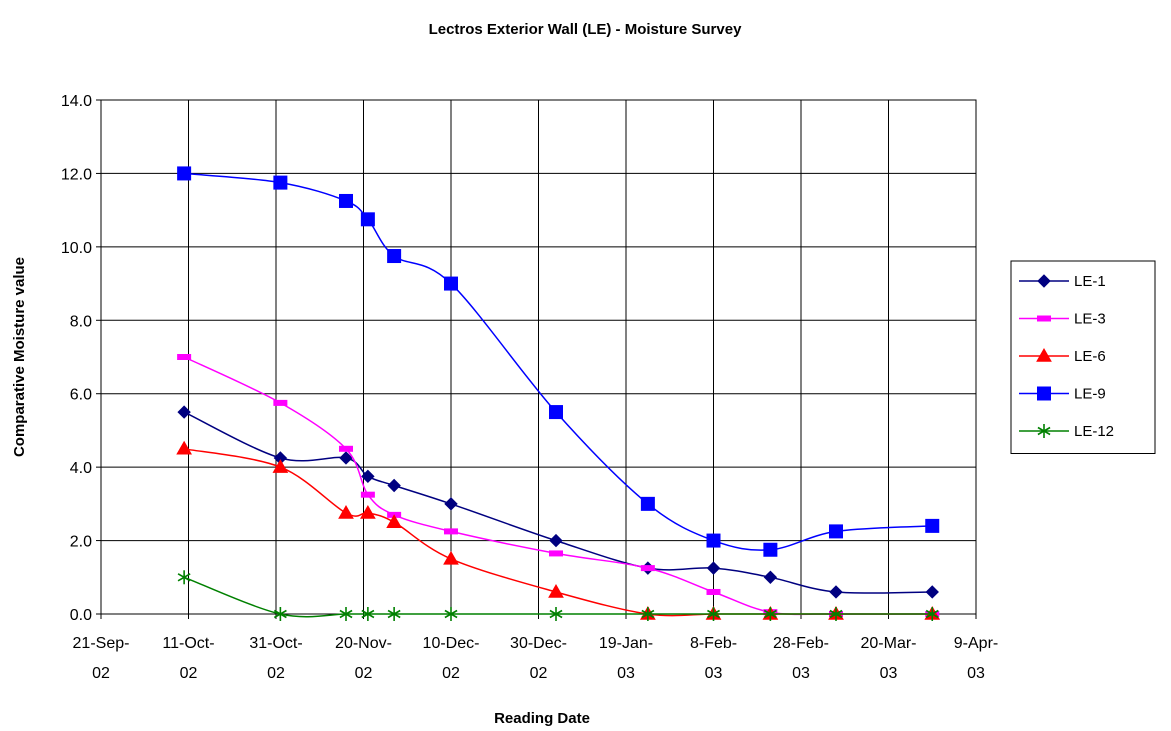 This screenshot has width=1171, height=731. Describe the element at coordinates (538, 643) in the screenshot. I see `x-tick-label: 30-Dec-` at that location.